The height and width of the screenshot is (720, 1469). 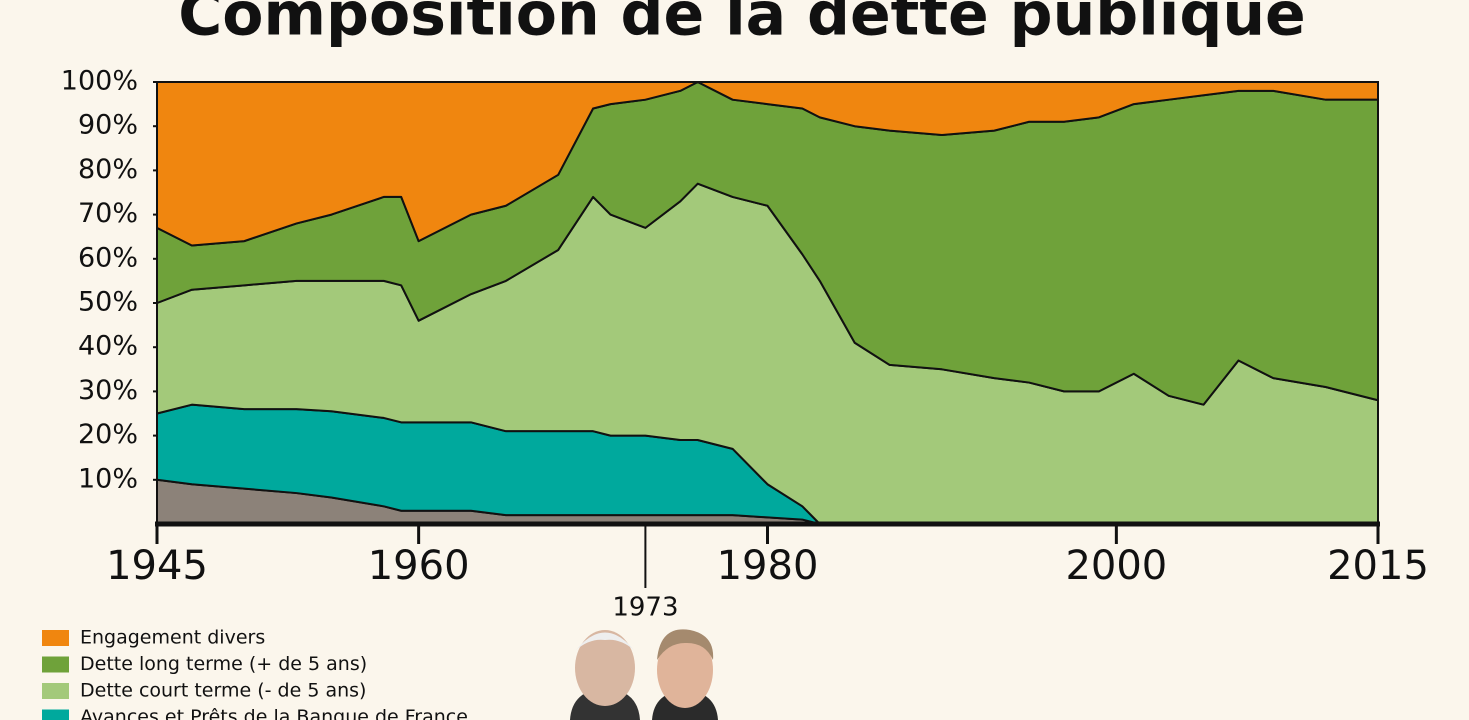 What do you see at coordinates (768, 566) in the screenshot?
I see `x-tick-label: 1980` at bounding box center [768, 566].